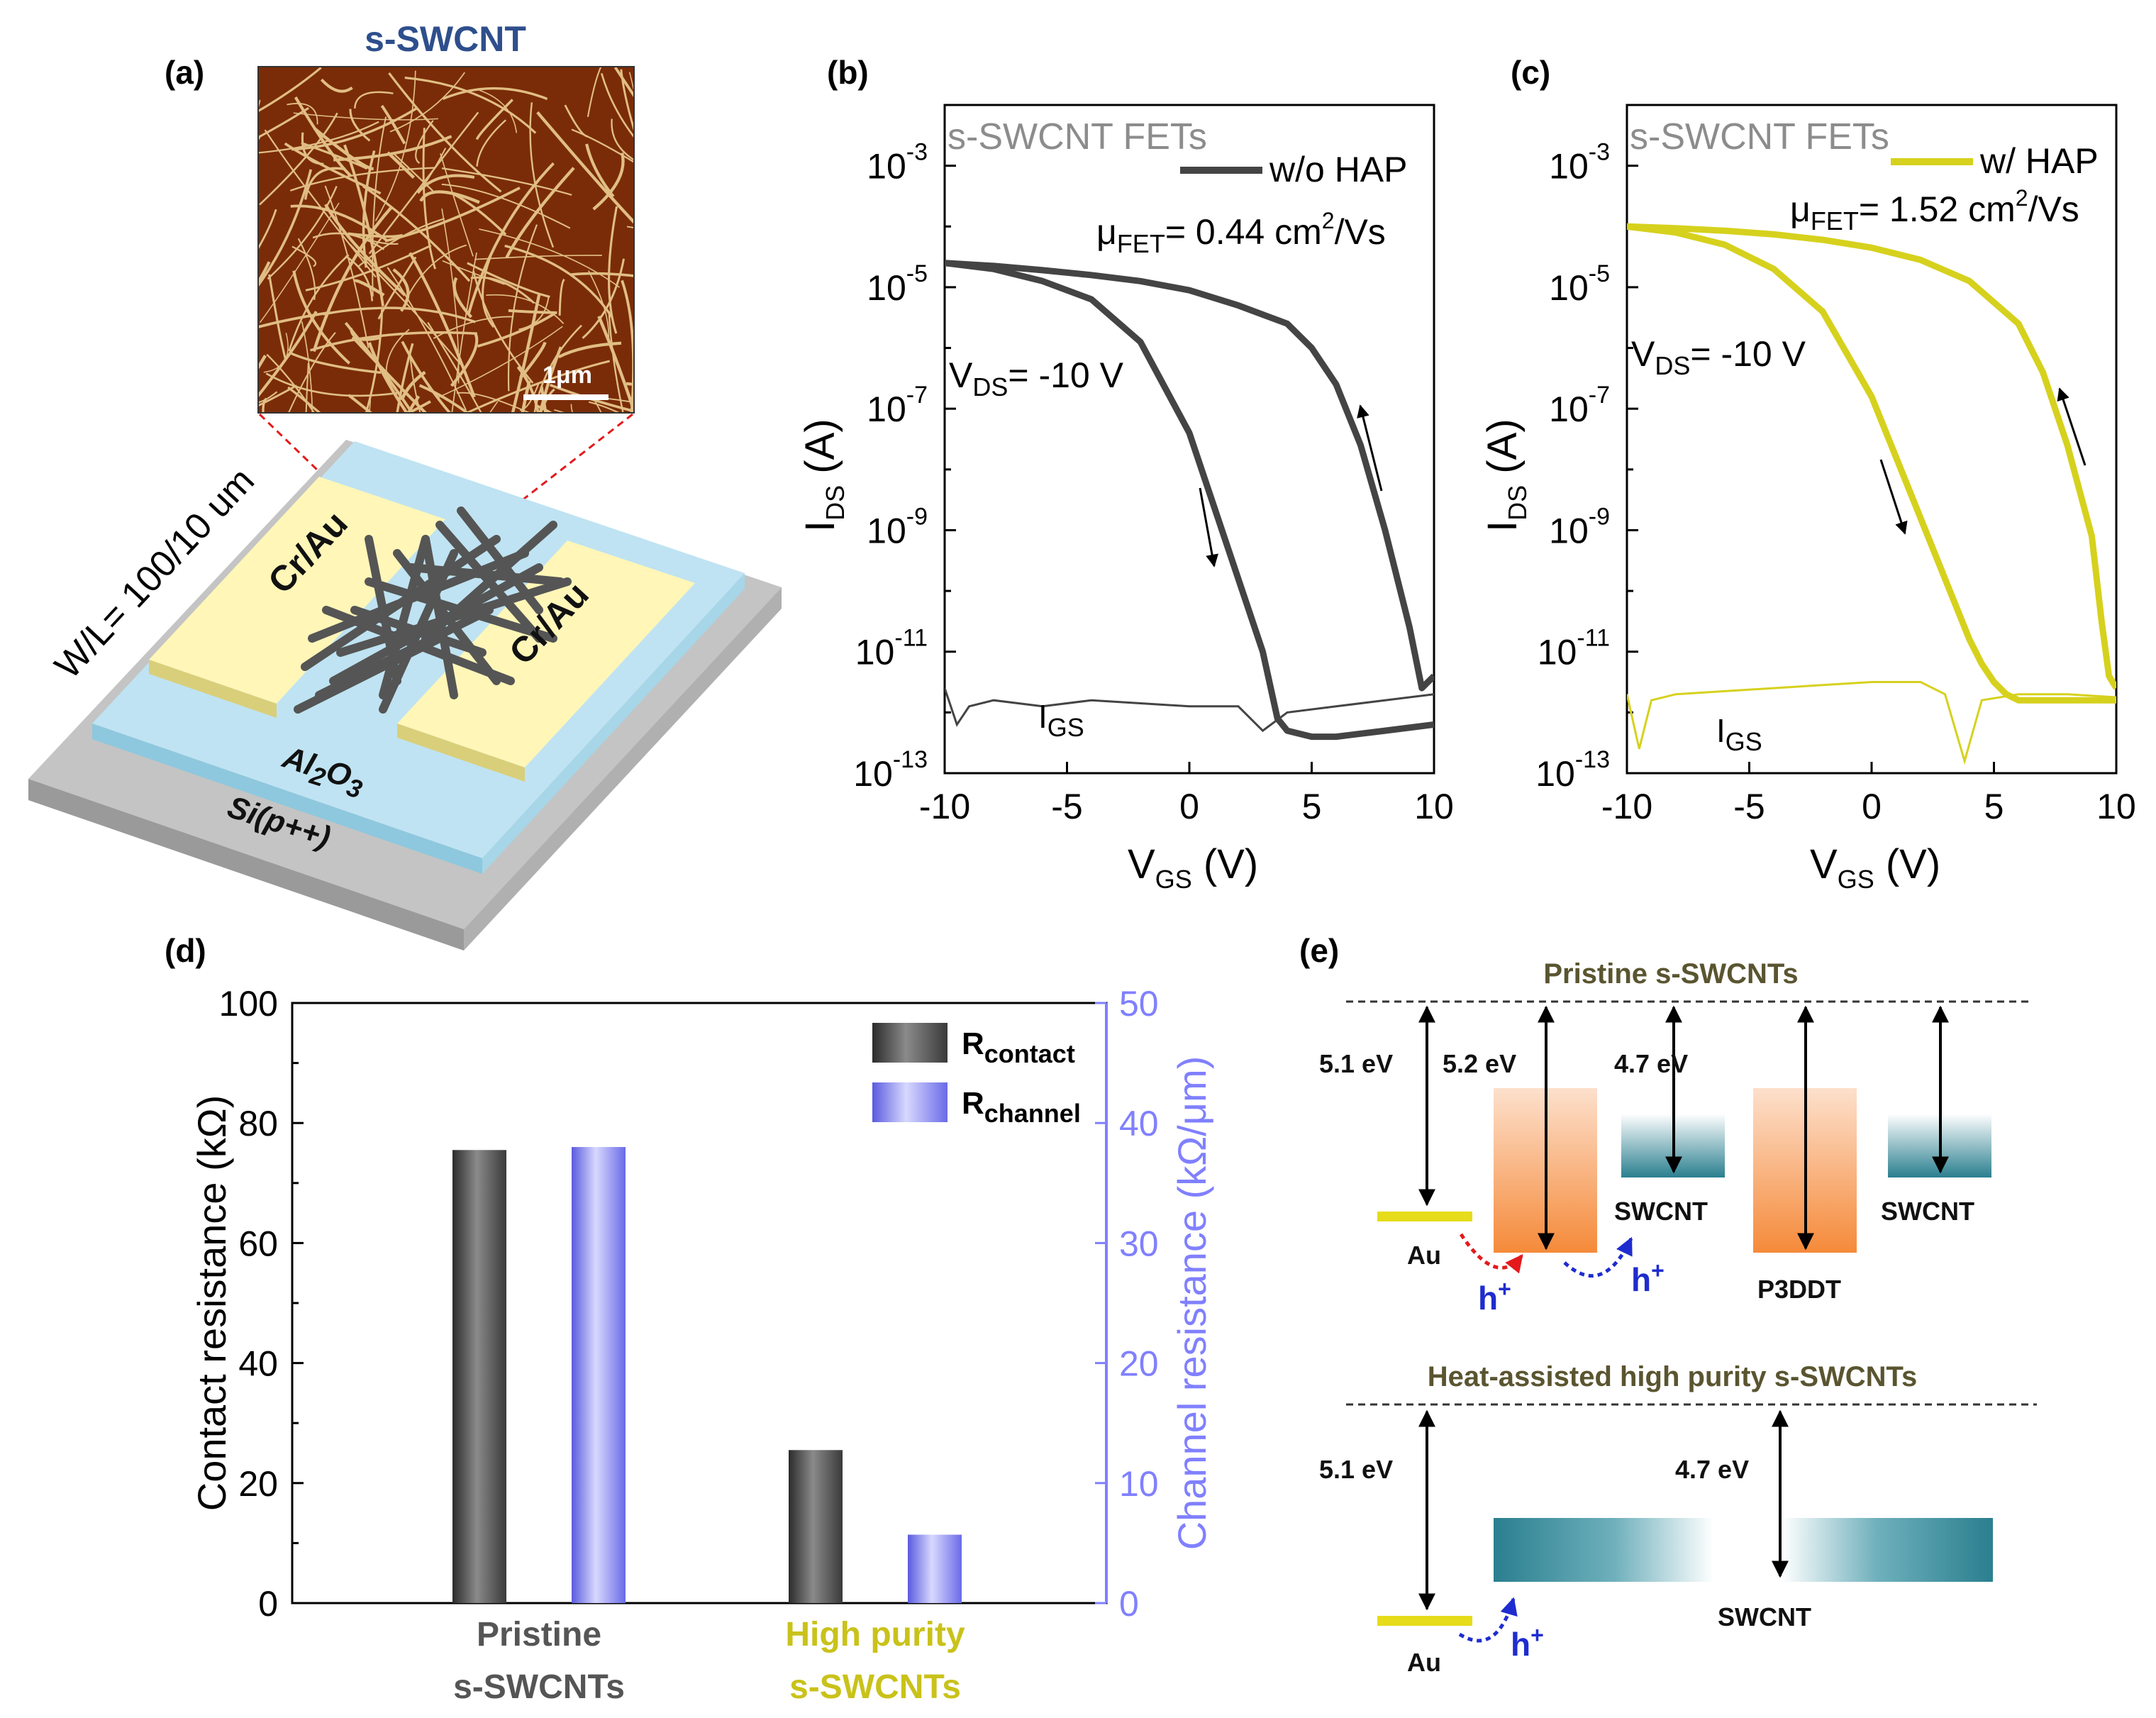 The width and height of the screenshot is (2156, 1718). I want to click on b-legend-label: w/o HAP, so click(1338, 169).